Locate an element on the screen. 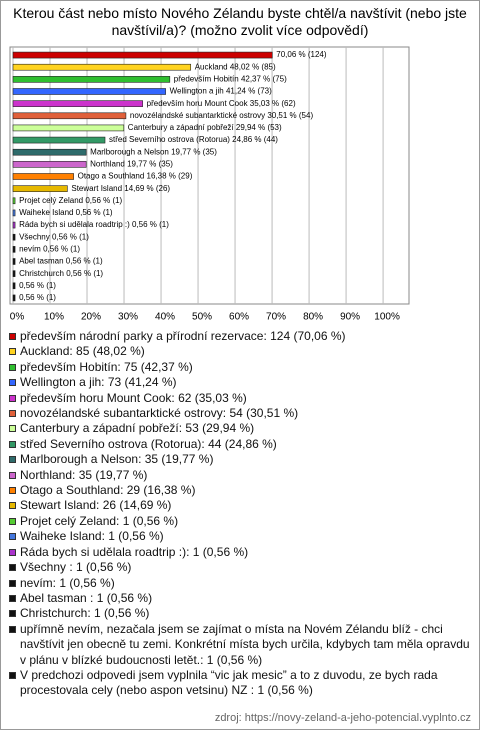 This screenshot has width=480, height=730. legend-label: především horu Mount Cook: 62 (35,03 %) is located at coordinates (133, 397).